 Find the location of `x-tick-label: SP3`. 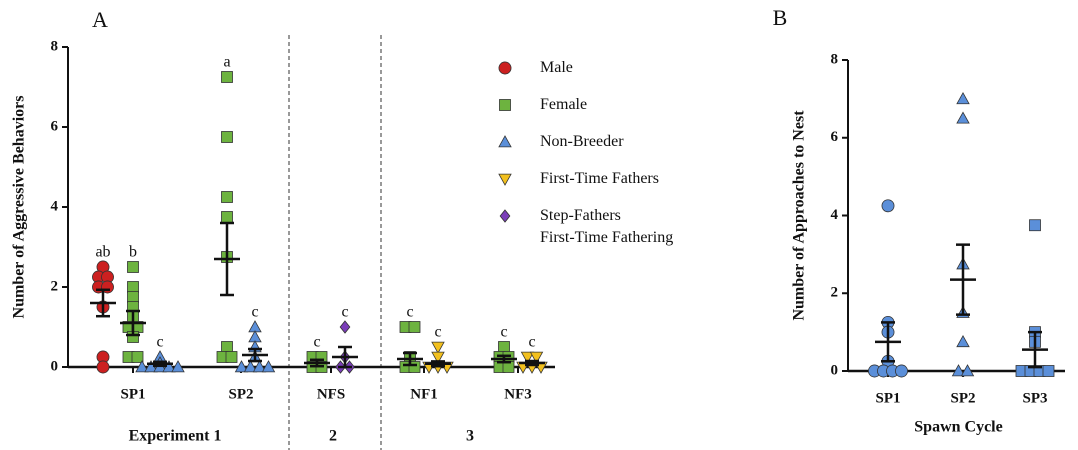

x-tick-label: SP3 is located at coordinates (1034, 398).